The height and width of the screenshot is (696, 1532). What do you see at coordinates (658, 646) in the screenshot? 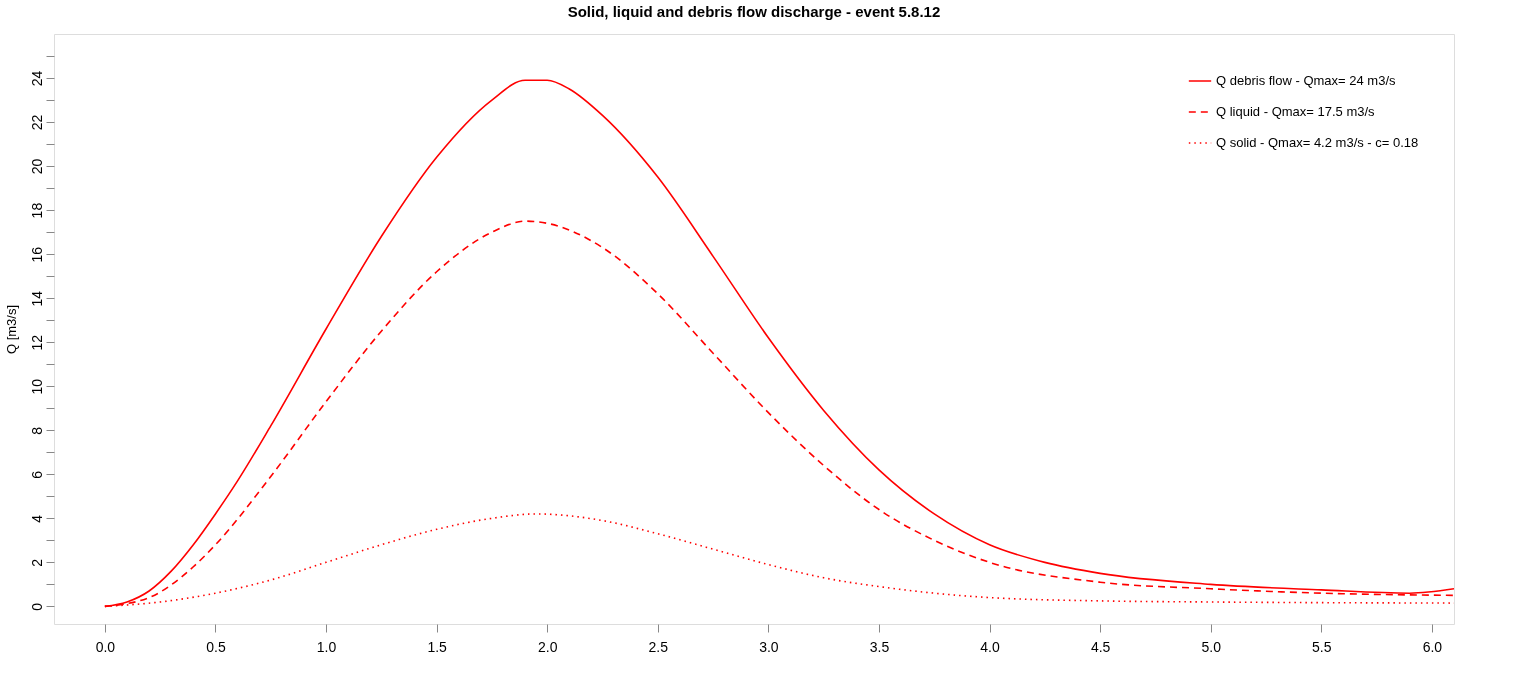
I see `x-tick-label: 2.5` at bounding box center [658, 646].